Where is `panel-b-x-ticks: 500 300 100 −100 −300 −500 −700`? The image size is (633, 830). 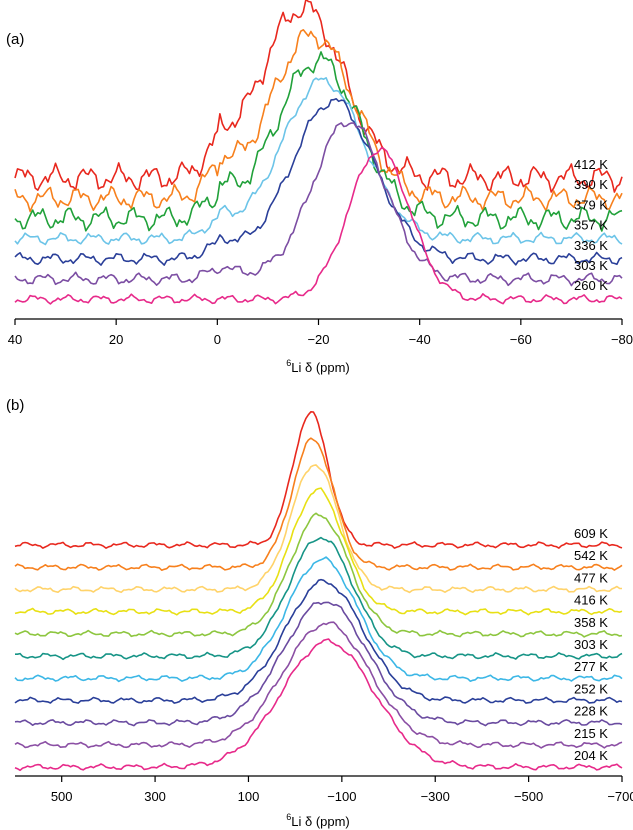 panel-b-x-ticks: 500 300 100 −100 −300 −500 −700 is located at coordinates (342, 790).